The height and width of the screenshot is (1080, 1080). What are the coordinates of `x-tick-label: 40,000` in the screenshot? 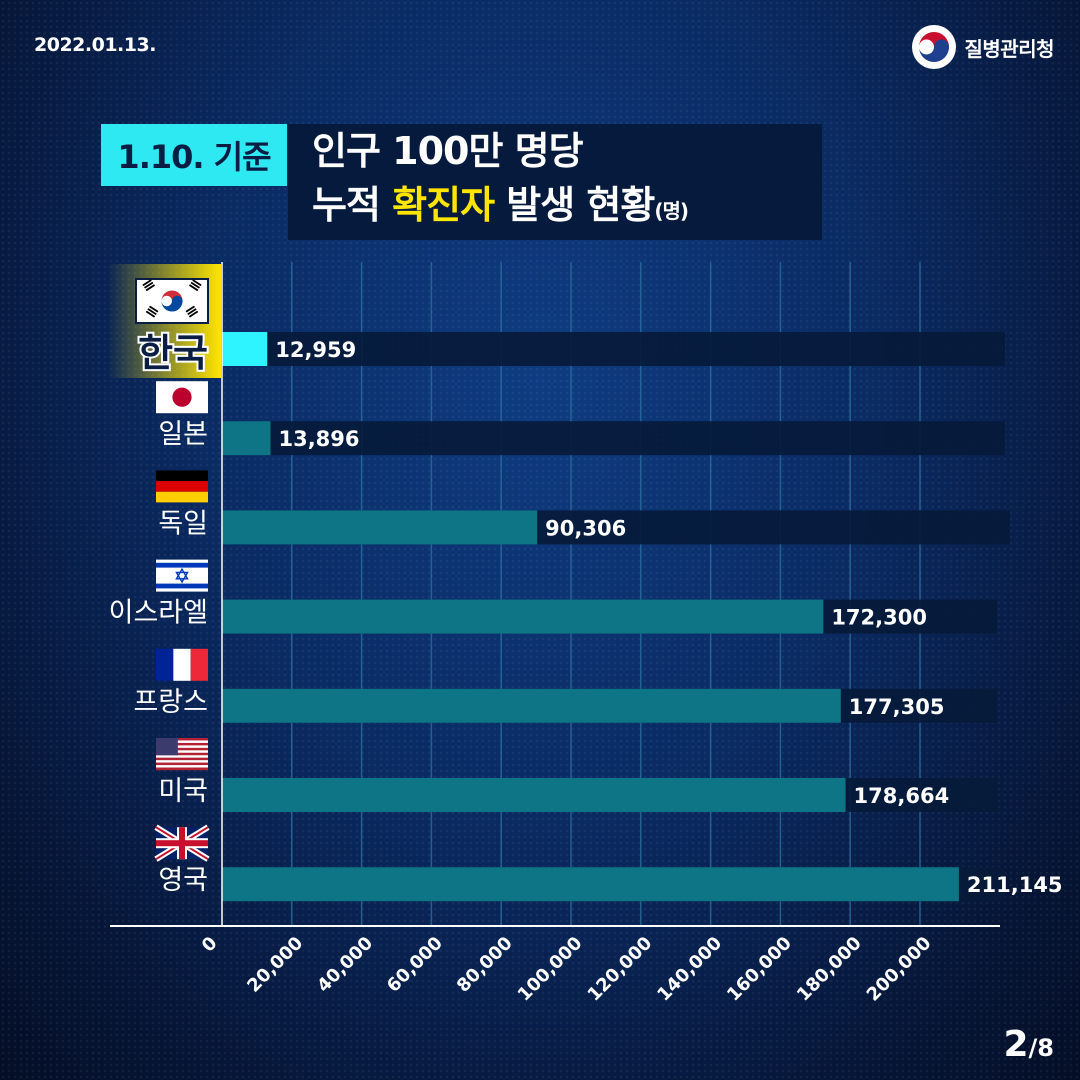 It's located at (345, 965).